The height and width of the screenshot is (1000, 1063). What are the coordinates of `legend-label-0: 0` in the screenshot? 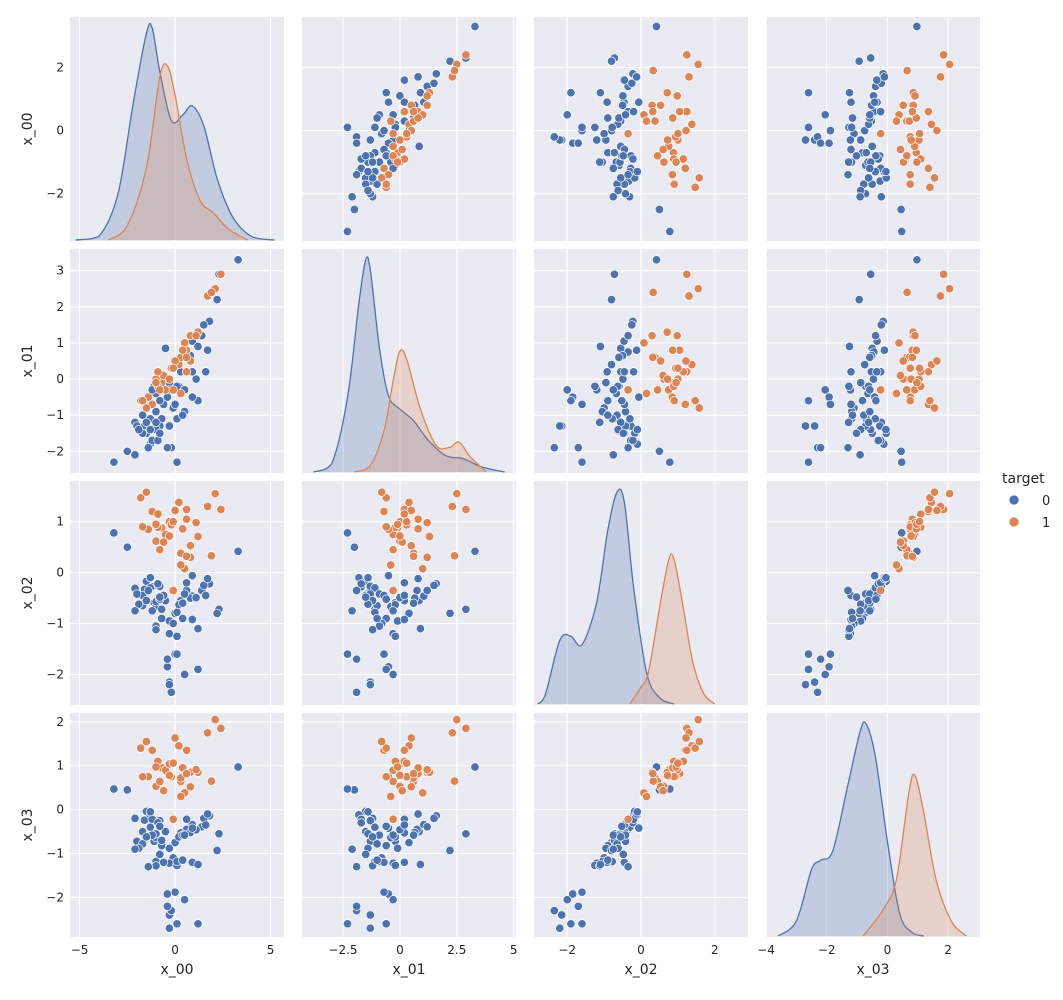 It's located at (1046, 501).